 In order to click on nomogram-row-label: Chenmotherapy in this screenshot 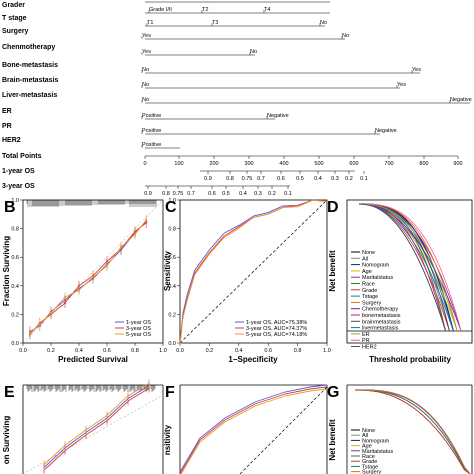, I will do `click(28, 47)`.